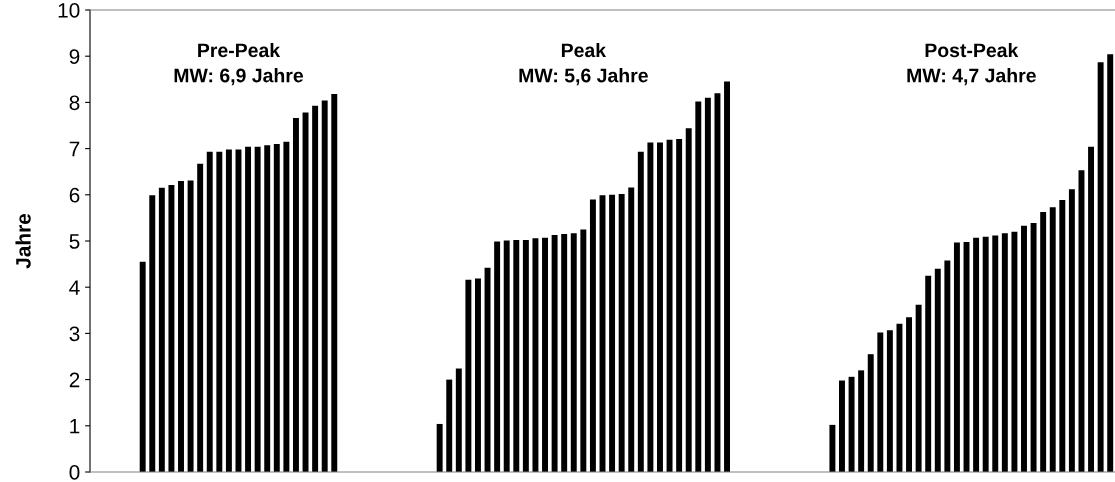 Image resolution: width=1115 pixels, height=482 pixels. Describe the element at coordinates (74, 56) in the screenshot. I see `y-tick-label: 9` at that location.